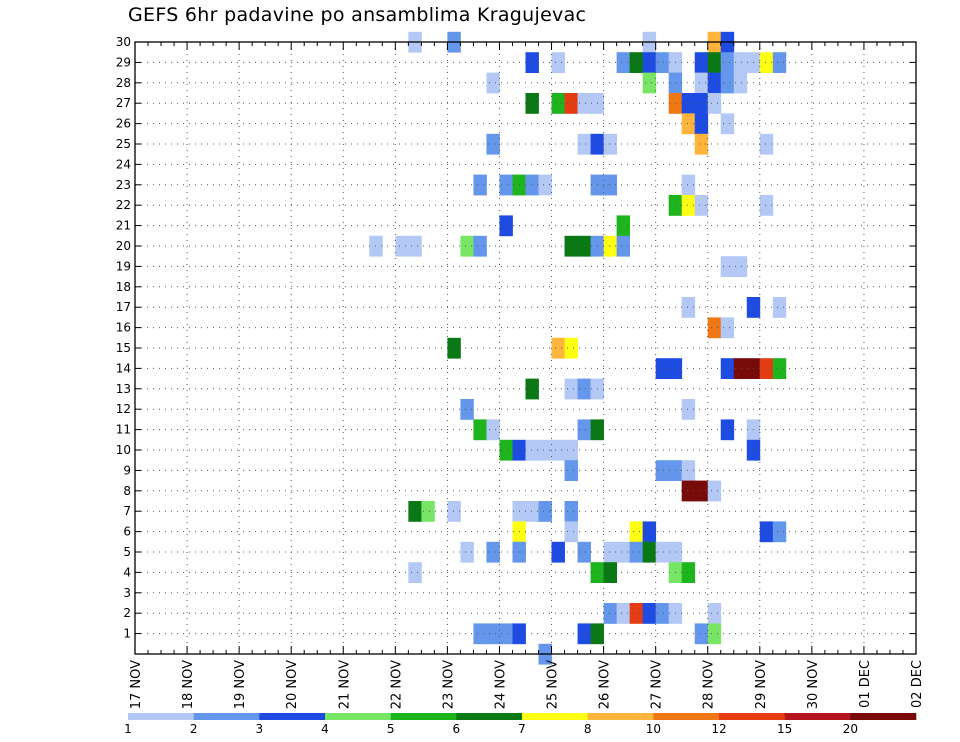 This screenshot has width=960, height=742. What do you see at coordinates (194, 729) in the screenshot?
I see `legend-label: 2` at bounding box center [194, 729].